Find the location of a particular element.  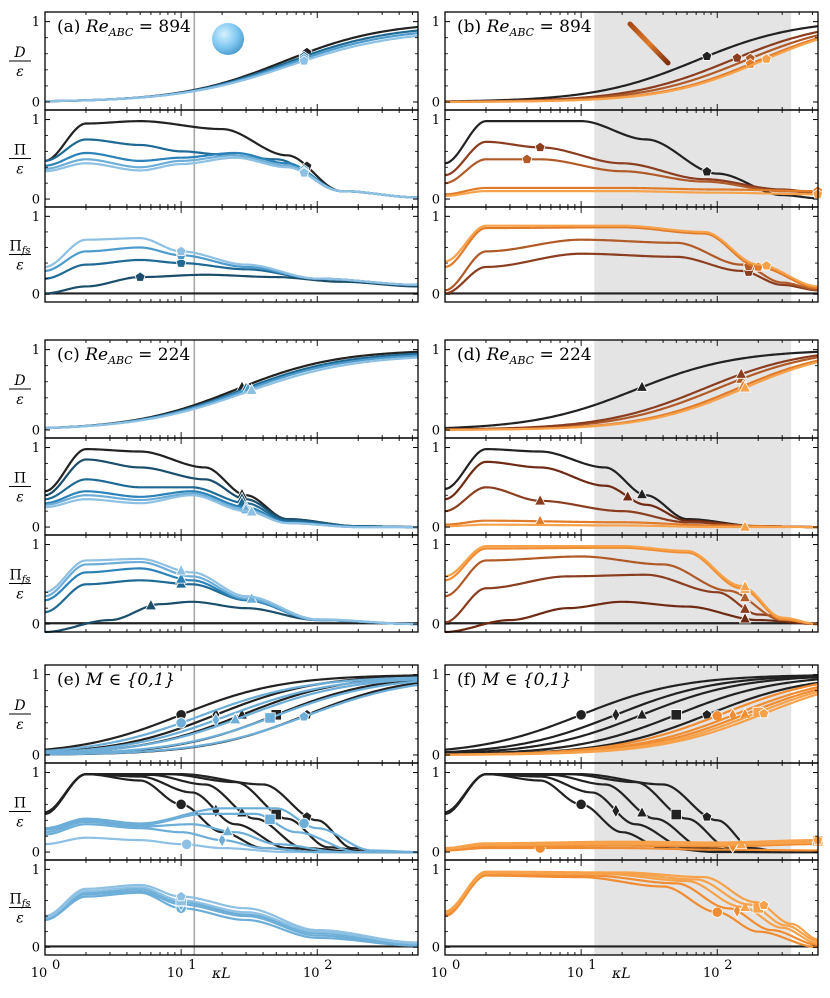

panel-b-Pifs-series is located at coordinates (631, 259).